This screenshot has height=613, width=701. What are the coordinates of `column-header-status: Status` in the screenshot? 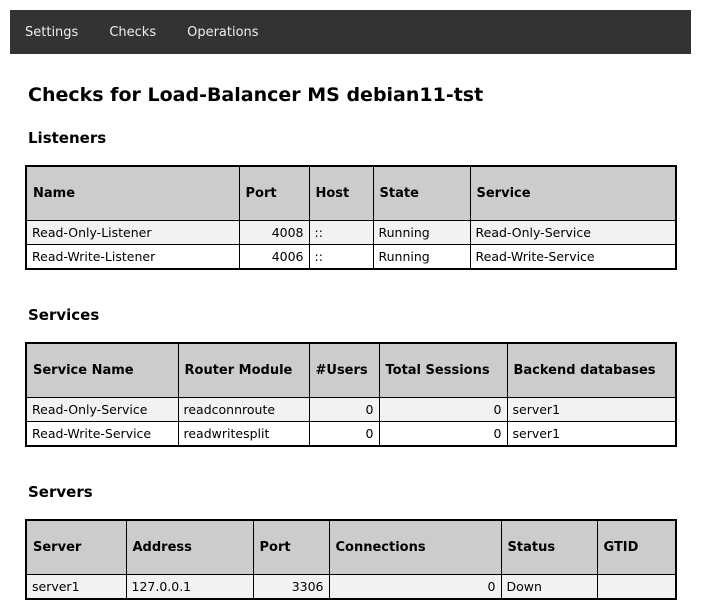 It's located at (549, 547).